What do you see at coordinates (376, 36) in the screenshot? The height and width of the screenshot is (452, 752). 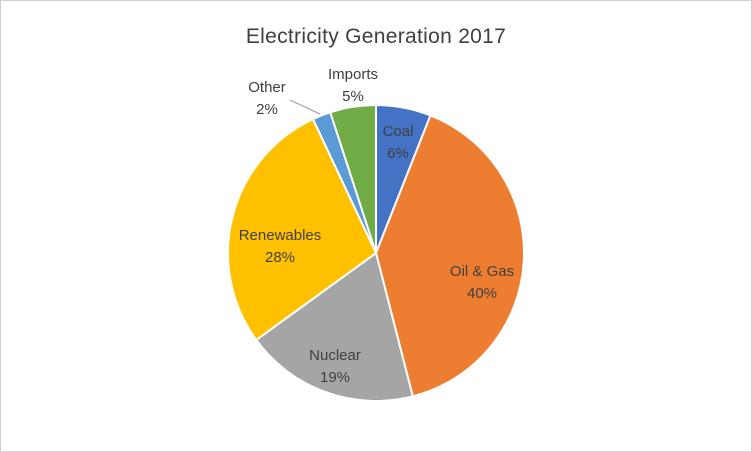 I see `chart-title: Electricity Generation 2017` at bounding box center [376, 36].